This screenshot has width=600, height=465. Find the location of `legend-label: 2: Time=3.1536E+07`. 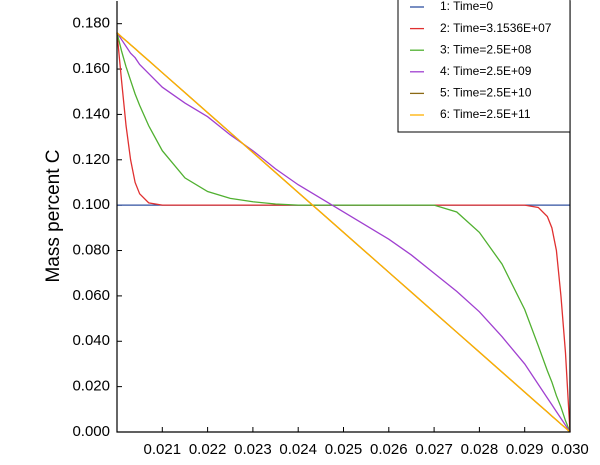

legend-label: 2: Time=3.1536E+07 is located at coordinates (496, 28).